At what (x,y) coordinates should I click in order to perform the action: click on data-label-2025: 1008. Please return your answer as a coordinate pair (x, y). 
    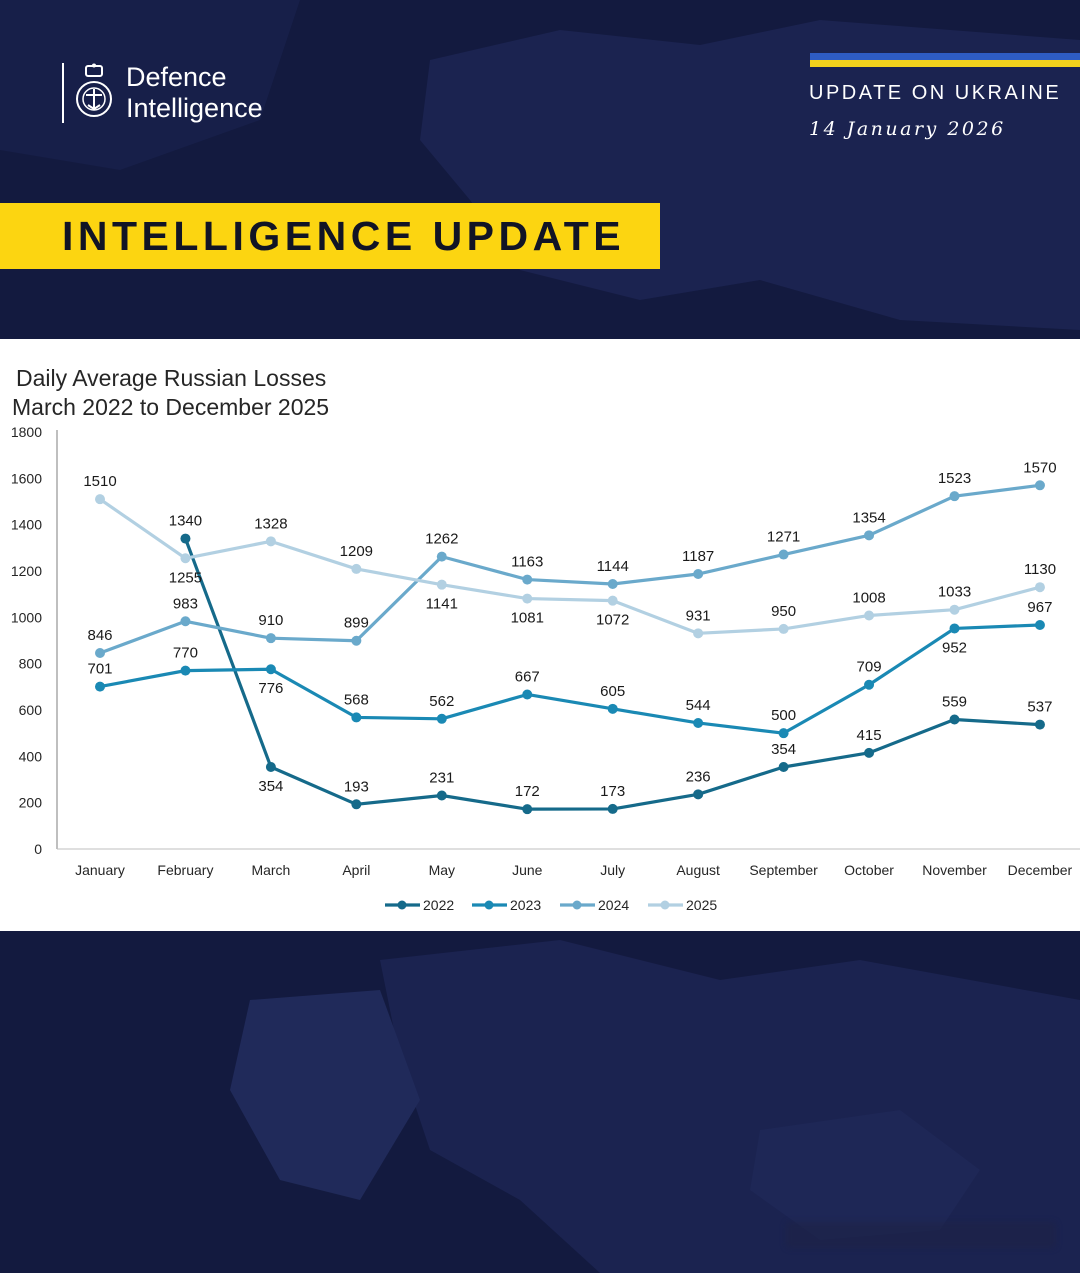
    Looking at the image, I should click on (868, 597).